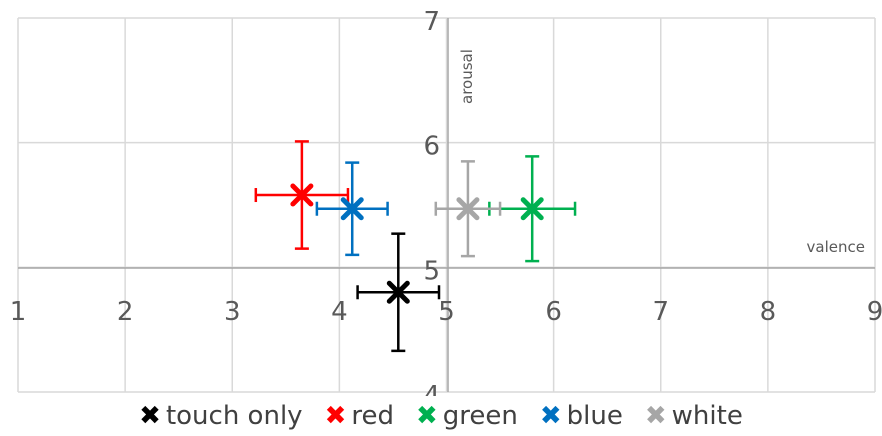 This screenshot has height=436, width=882. What do you see at coordinates (446, 312) in the screenshot?
I see `x-tick-label: 5` at bounding box center [446, 312].